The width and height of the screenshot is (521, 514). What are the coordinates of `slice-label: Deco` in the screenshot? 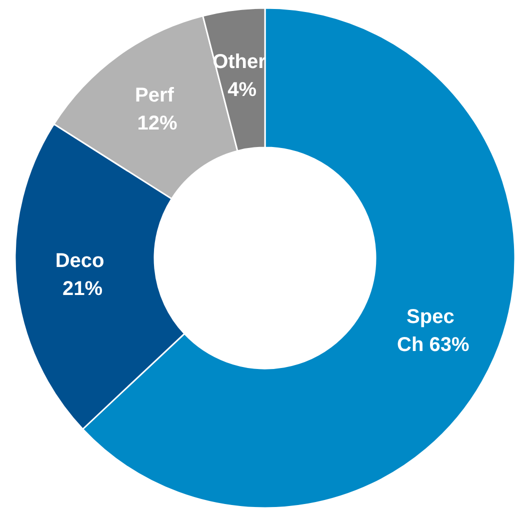 It's located at (82, 261).